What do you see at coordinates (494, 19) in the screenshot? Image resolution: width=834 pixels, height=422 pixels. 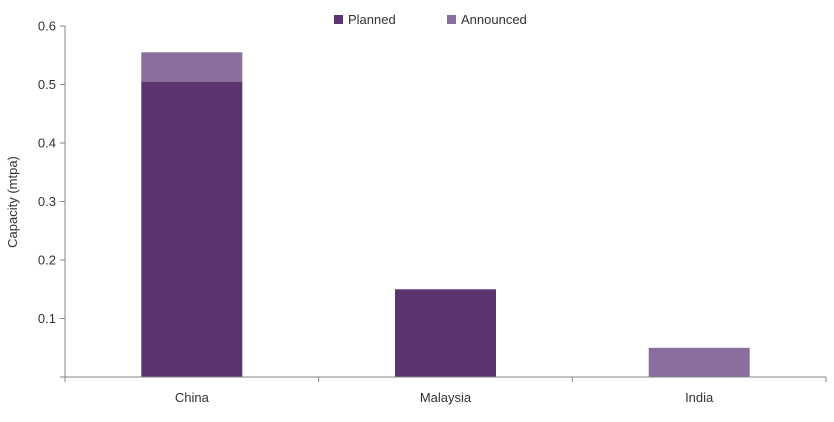 I see `legend-label-announced: Announced` at bounding box center [494, 19].